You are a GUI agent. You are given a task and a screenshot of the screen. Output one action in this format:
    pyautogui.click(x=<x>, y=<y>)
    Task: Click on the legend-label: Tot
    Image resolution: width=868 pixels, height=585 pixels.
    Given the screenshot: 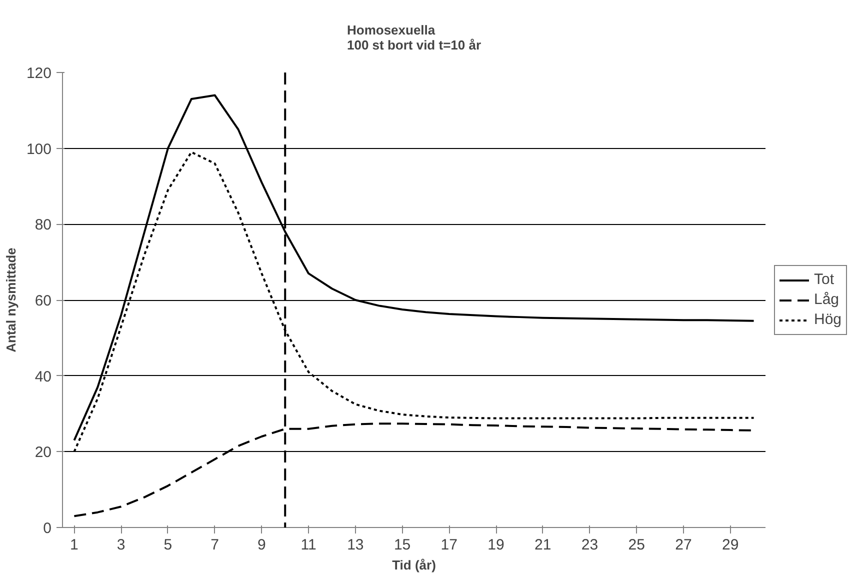 What is the action you would take?
    pyautogui.click(x=824, y=279)
    